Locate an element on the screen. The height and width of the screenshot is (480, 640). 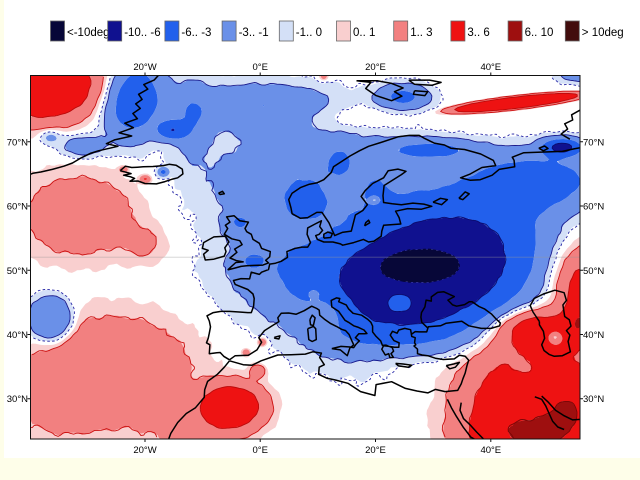
svg-text: > 10deg is located at coordinates (603, 33).